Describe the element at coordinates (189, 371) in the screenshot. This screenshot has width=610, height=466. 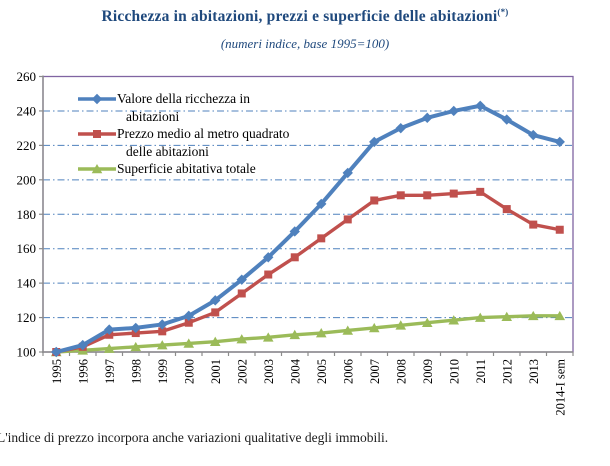
I see `svg-text: 2000` at that location.